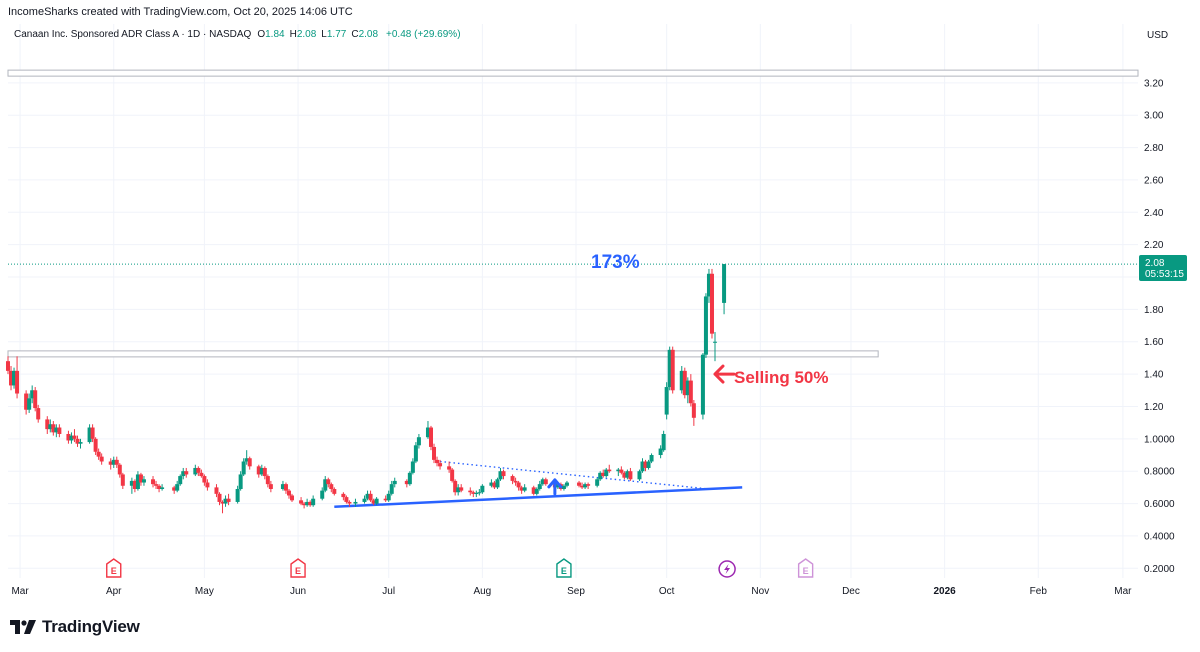 The height and width of the screenshot is (652, 1200). What do you see at coordinates (1164, 274) in the screenshot?
I see `bar-countdown: 05:53:15` at bounding box center [1164, 274].